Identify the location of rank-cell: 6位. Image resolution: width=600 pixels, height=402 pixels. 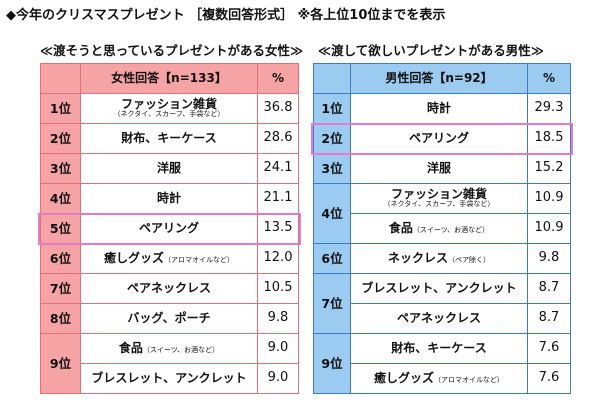
(60, 258).